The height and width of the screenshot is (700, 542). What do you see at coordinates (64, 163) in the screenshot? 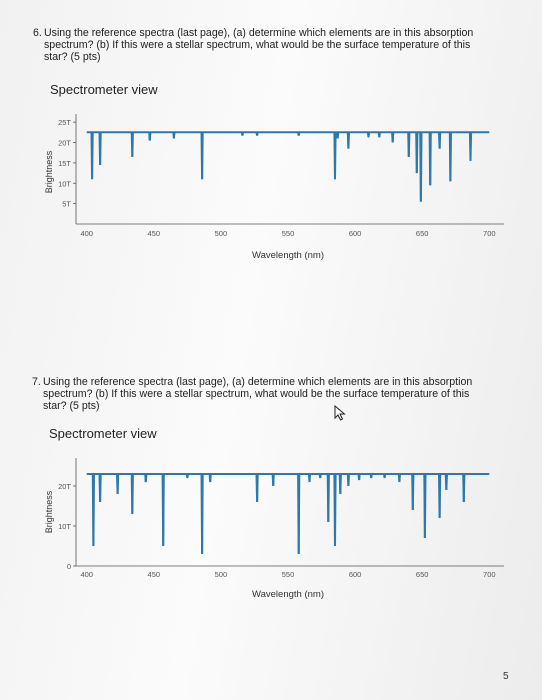
I see `y-tick-label: 15T` at bounding box center [64, 163].